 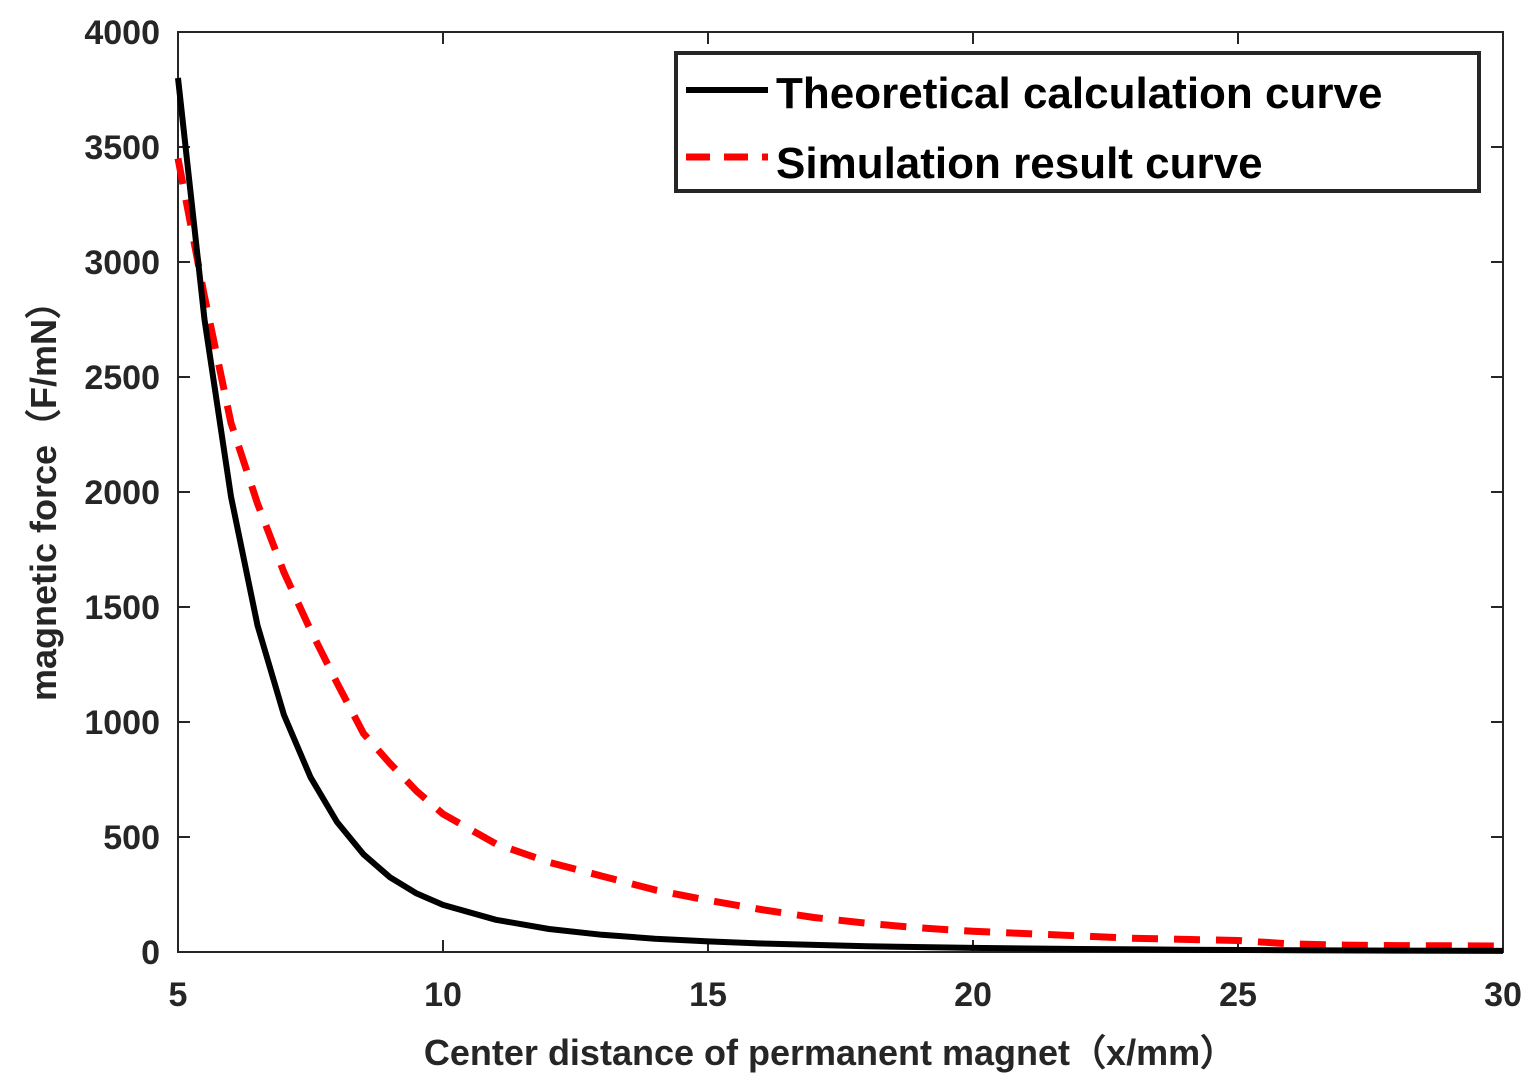 I want to click on y-tick-label: 3000, so click(x=122, y=263).